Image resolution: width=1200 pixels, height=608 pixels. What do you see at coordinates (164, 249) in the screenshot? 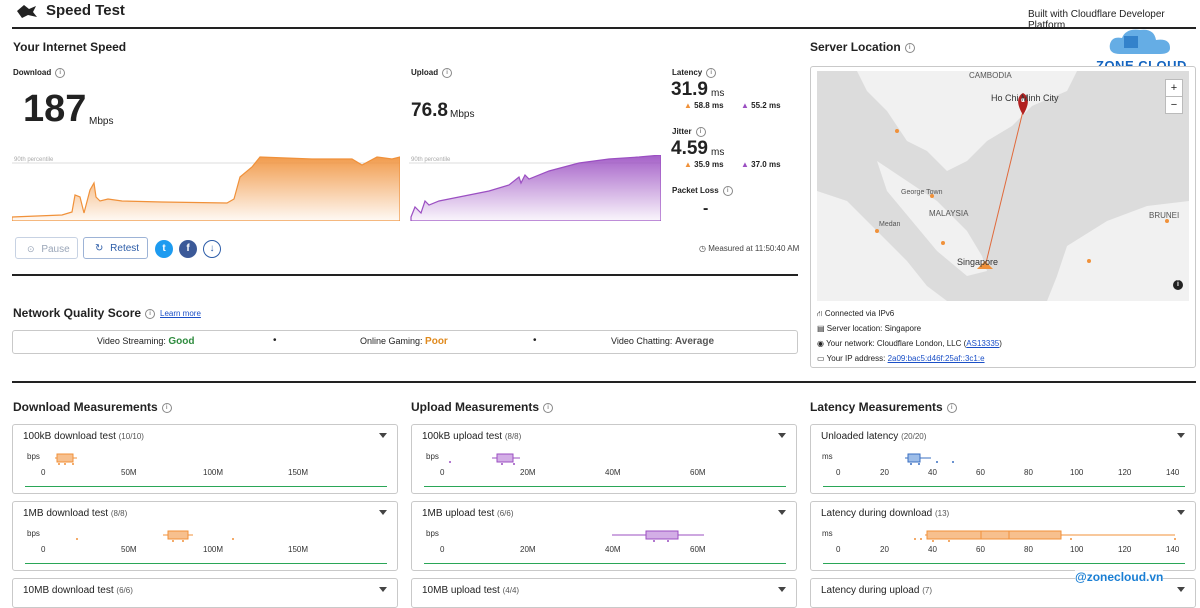
I see `twitter-share-icon: t` at bounding box center [164, 249].